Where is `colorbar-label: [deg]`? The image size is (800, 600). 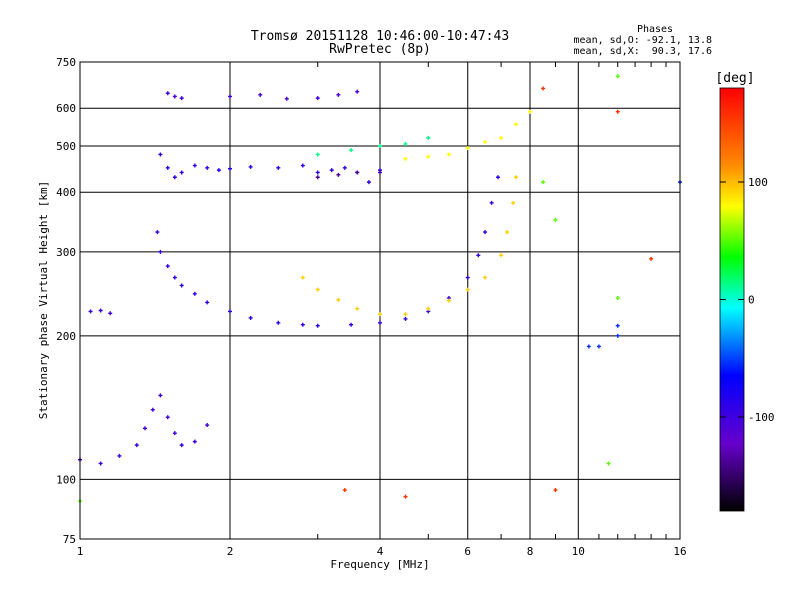 colorbar-label: [deg] is located at coordinates (734, 78).